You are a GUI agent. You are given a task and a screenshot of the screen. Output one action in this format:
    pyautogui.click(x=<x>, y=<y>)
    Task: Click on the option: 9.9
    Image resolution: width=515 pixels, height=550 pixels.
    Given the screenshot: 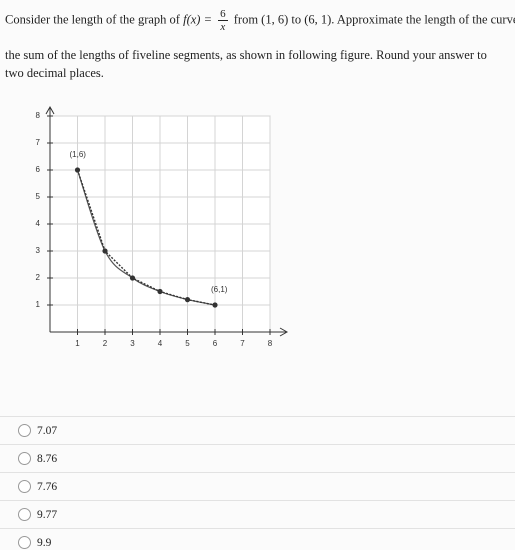 What is the action you would take?
    pyautogui.click(x=257, y=539)
    